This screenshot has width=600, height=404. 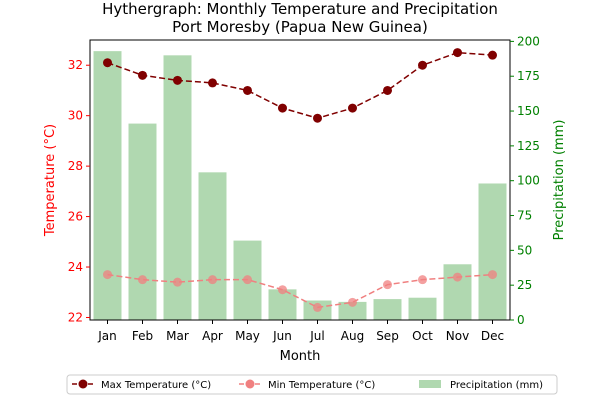 What do you see at coordinates (282, 336) in the screenshot?
I see `x-tick-label: Jun` at bounding box center [282, 336].